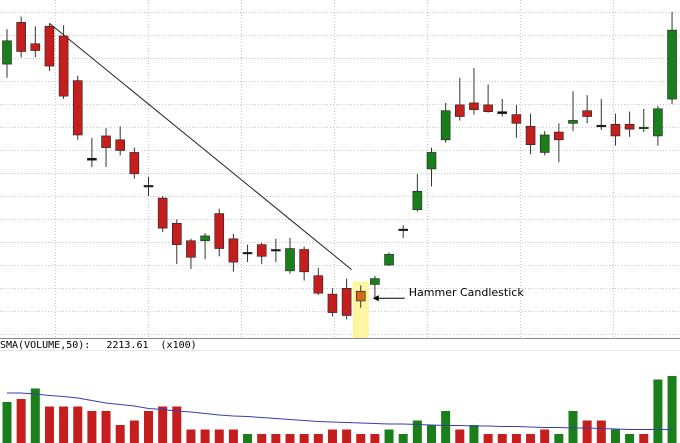 Image resolution: width=680 pixels, height=443 pixels. What do you see at coordinates (340, 411) in the screenshot?
I see `volume-sma-line` at bounding box center [340, 411].